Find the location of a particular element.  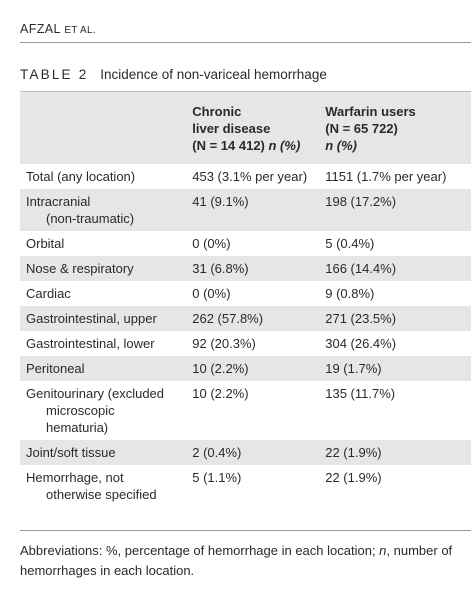

header-cld-n: (N = 14 412) is located at coordinates (228, 145).